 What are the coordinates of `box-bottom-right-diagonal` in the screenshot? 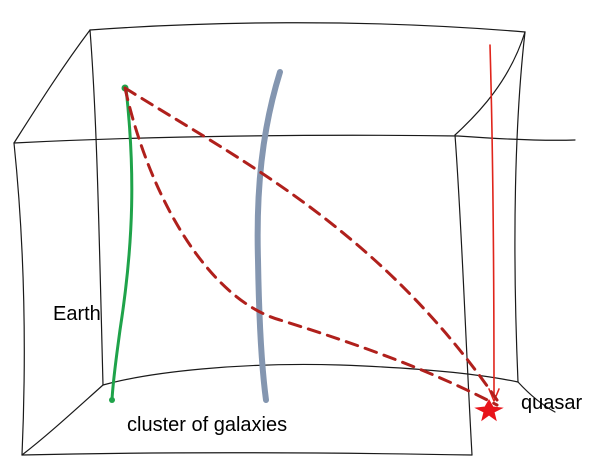 It's located at (536, 397).